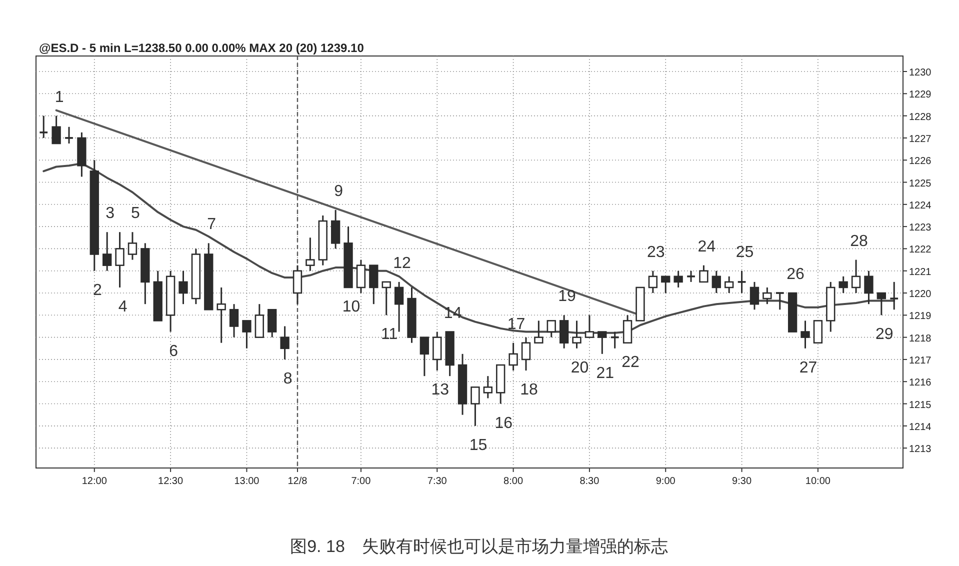 The image size is (959, 566). What do you see at coordinates (402, 263) in the screenshot?
I see `text: 12` at bounding box center [402, 263].